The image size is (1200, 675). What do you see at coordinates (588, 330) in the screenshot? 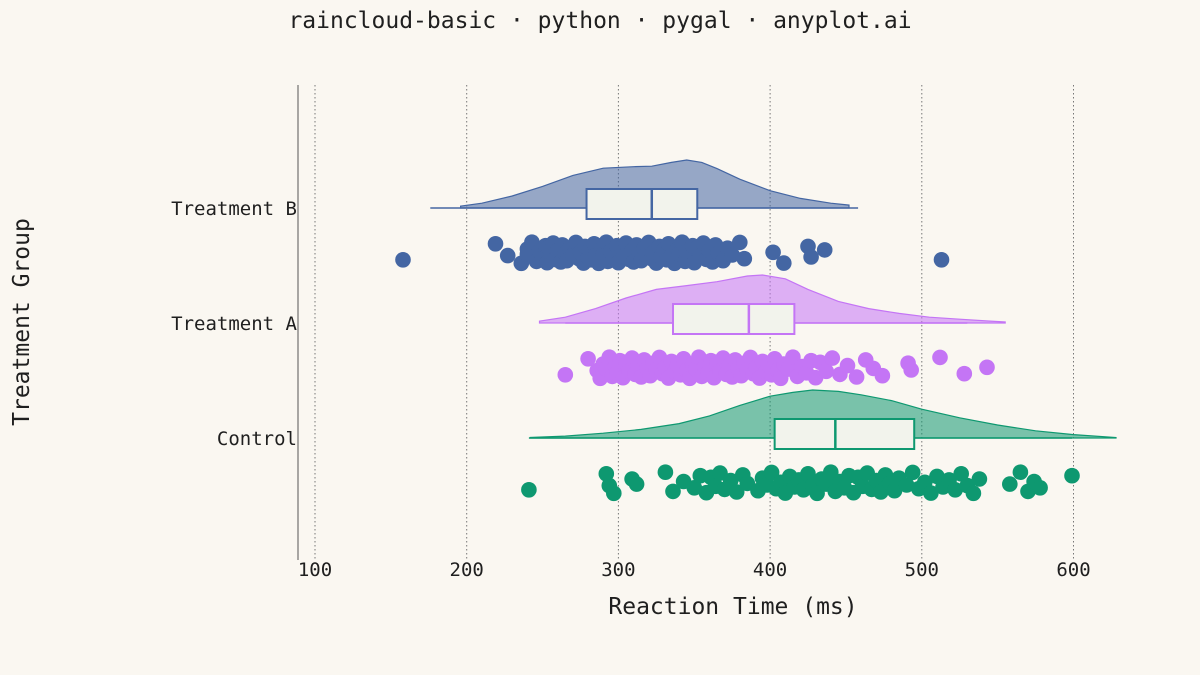
I see `series-treatment-a: Treatment A` at bounding box center [588, 330].